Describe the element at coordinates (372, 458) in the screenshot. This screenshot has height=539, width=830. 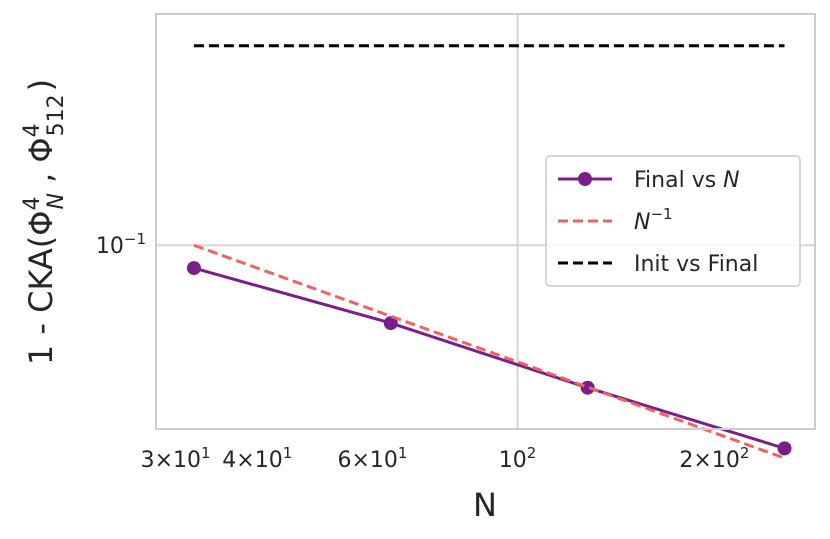
I see `x-tick-label: 6×101` at that location.